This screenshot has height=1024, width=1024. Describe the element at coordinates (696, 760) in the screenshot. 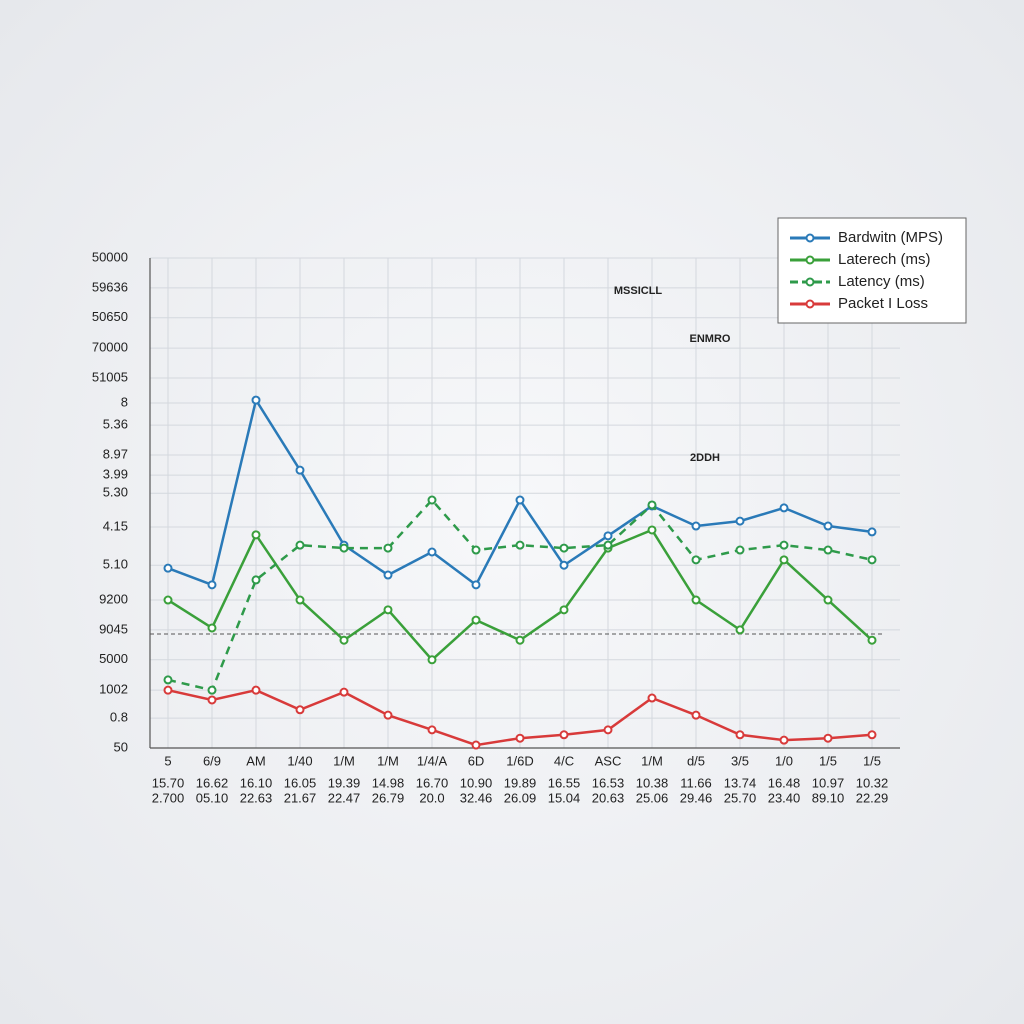

I see `x-tick-label: d/5` at that location.